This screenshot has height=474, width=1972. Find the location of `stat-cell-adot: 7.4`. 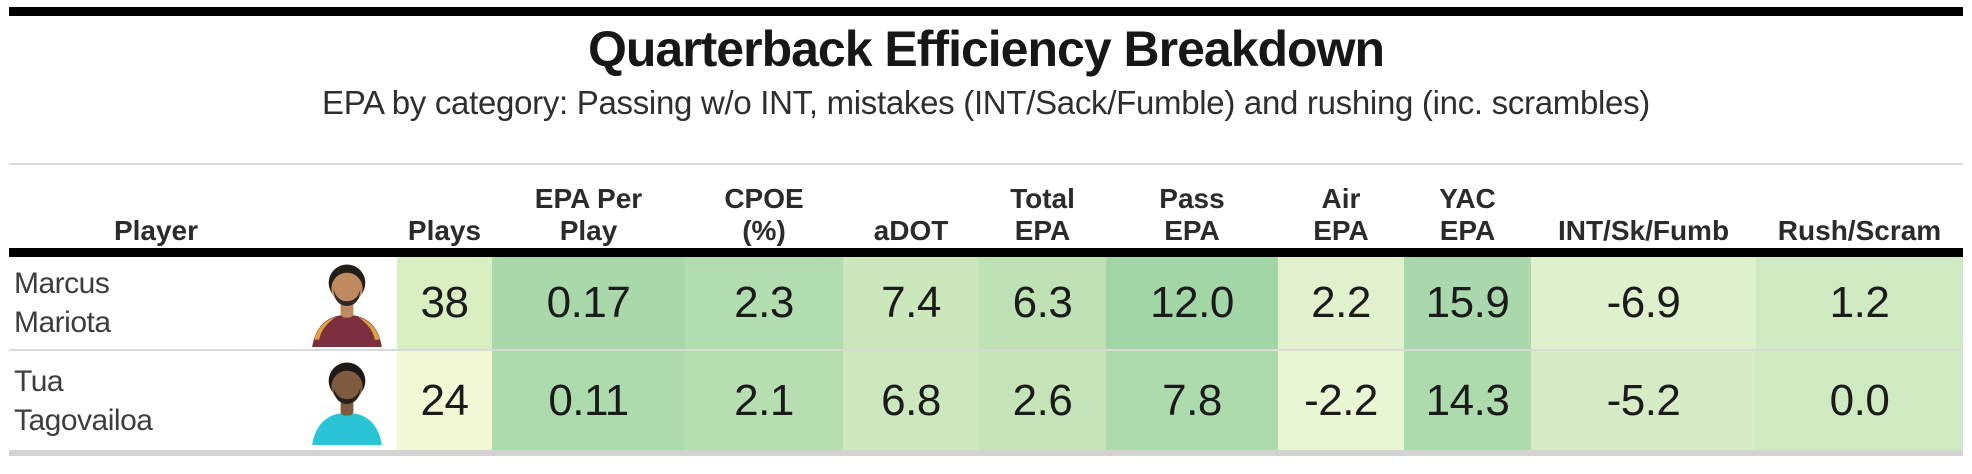

stat-cell-adot: 7.4 is located at coordinates (911, 301).